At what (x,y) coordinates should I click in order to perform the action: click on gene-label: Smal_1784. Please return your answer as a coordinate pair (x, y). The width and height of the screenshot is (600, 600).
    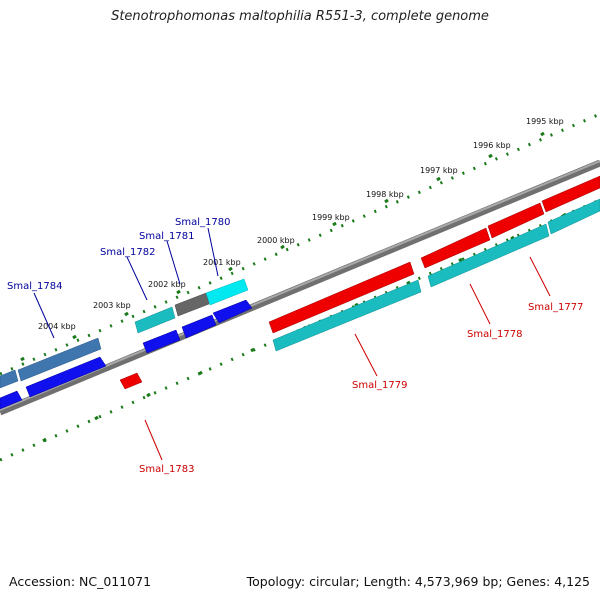
    Looking at the image, I should click on (34, 286).